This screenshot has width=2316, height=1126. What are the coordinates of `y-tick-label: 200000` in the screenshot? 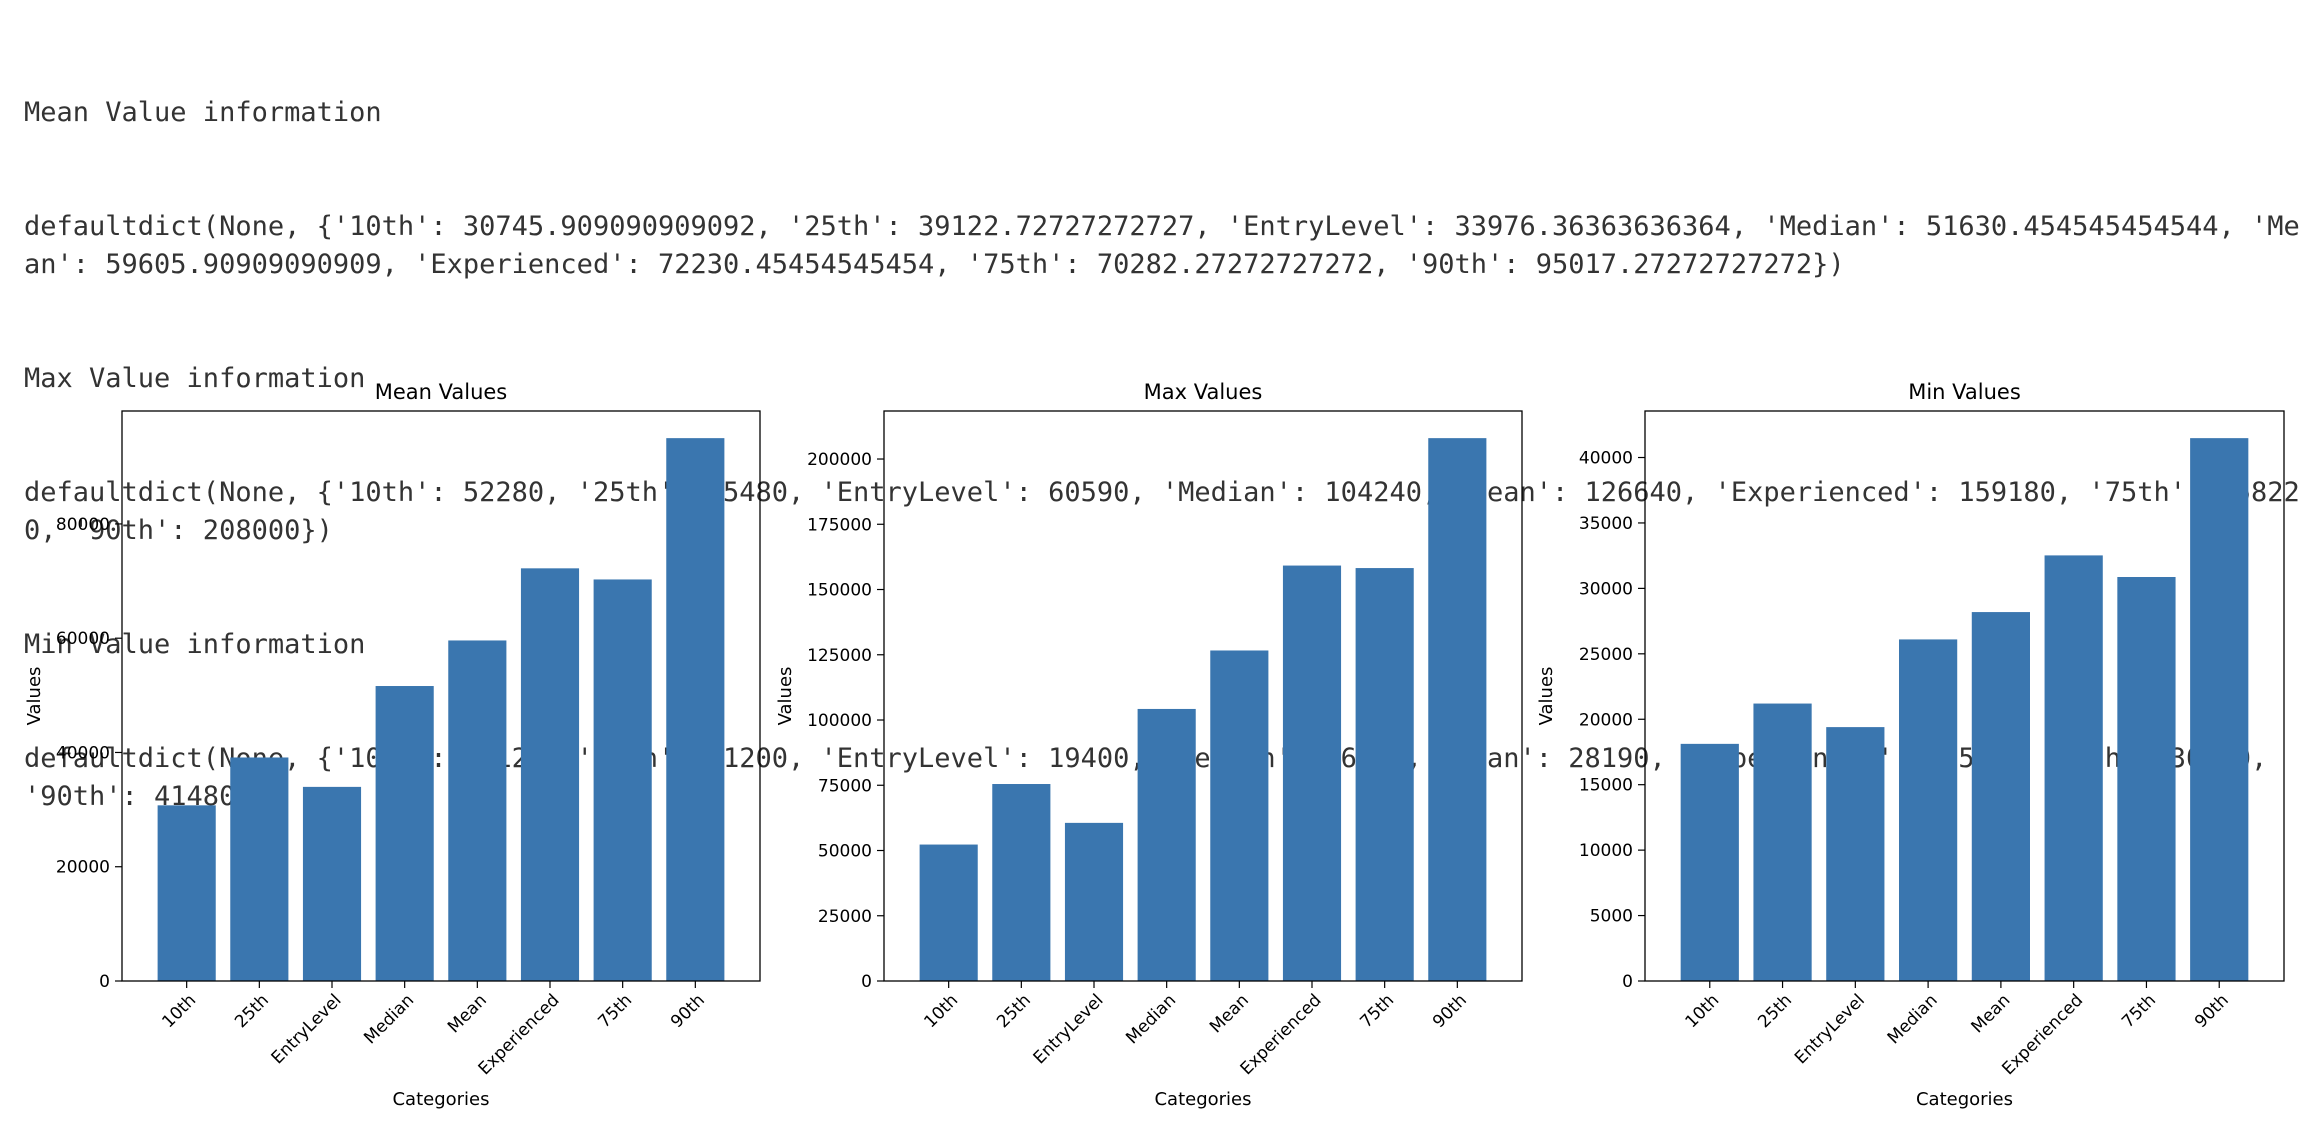 It's located at (839, 460).